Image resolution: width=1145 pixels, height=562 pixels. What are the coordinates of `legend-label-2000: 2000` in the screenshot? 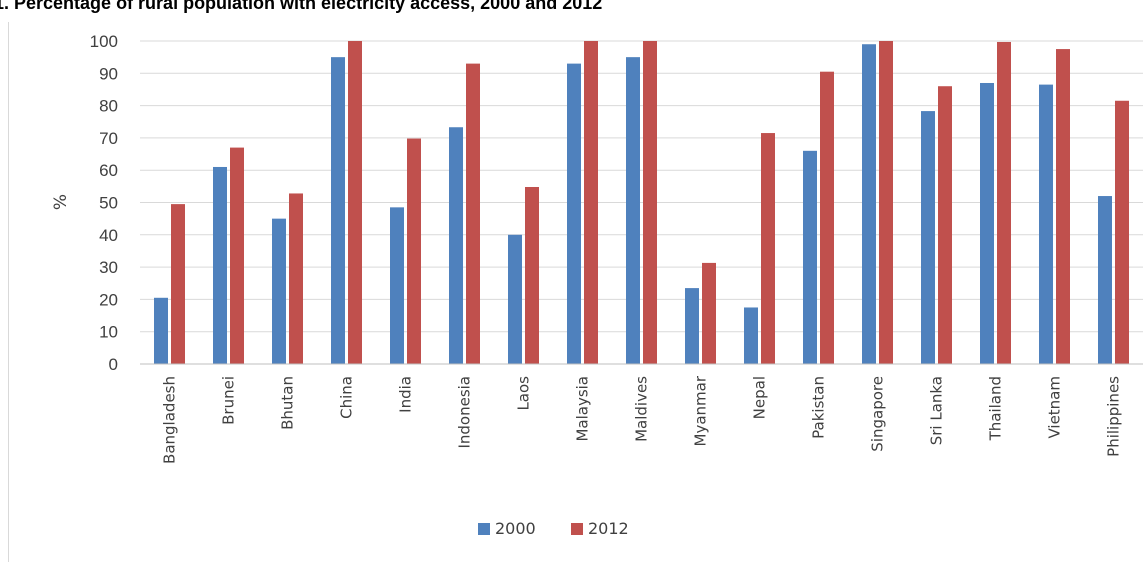 It's located at (515, 528).